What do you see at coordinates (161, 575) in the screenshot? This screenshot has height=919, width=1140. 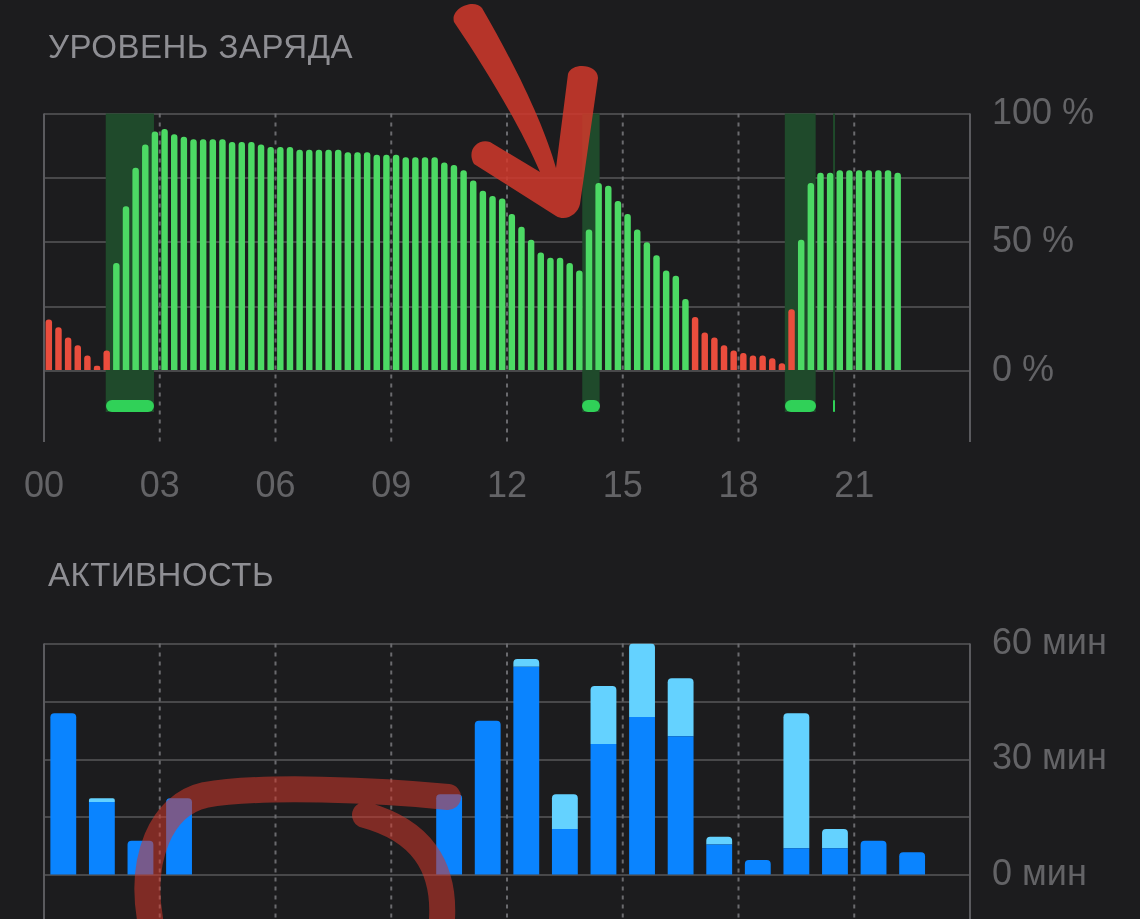 I see `chart-title: АКТИВНОСТЬ` at bounding box center [161, 575].